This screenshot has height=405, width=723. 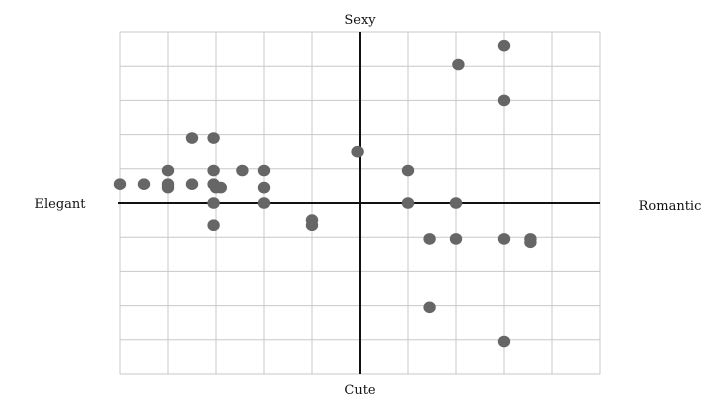 What do you see at coordinates (360, 20) in the screenshot?
I see `axis-label-top: Sexy` at bounding box center [360, 20].